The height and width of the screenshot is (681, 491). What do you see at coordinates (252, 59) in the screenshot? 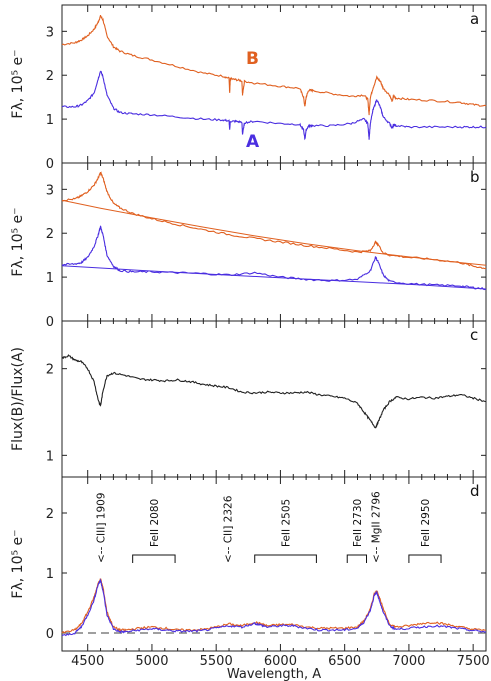
I see `series-label-b: B` at bounding box center [252, 59].